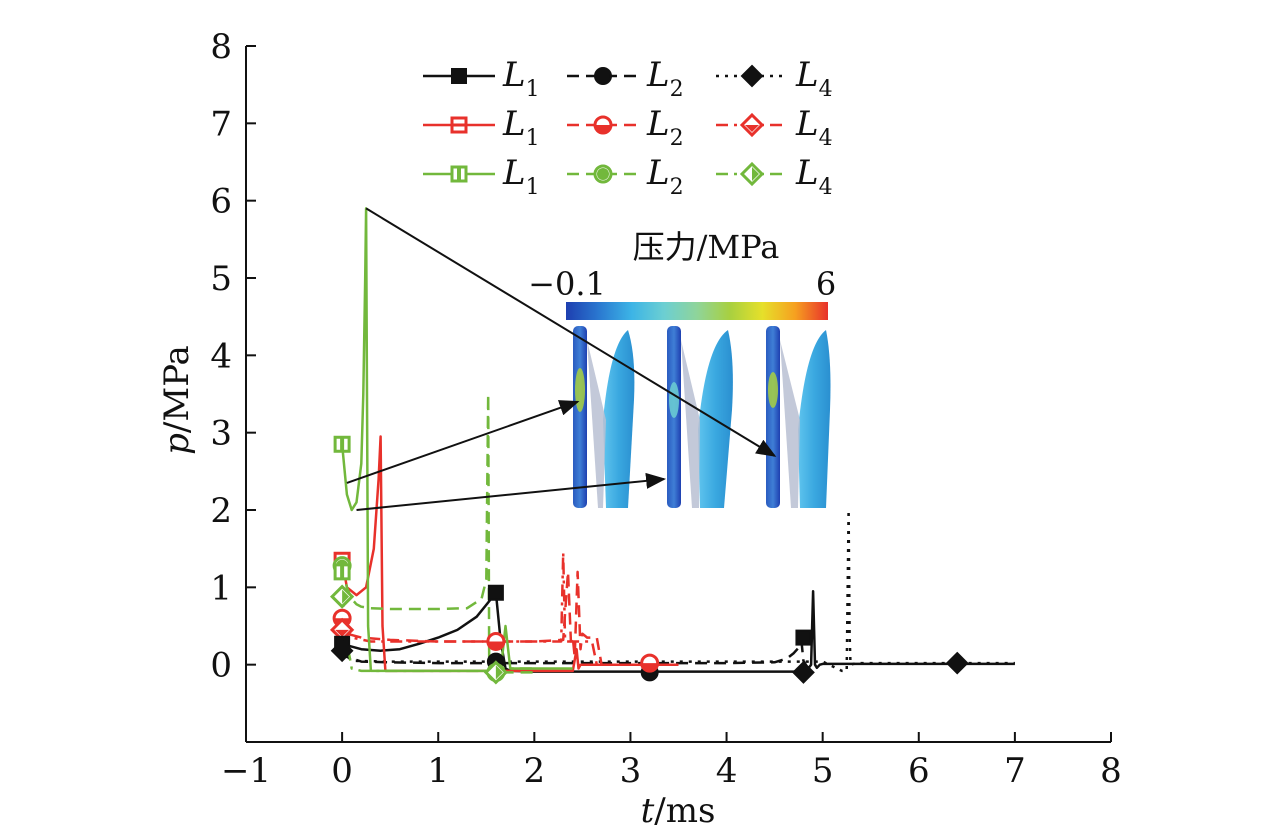 This screenshot has height=833, width=1276. What do you see at coordinates (221, 202) in the screenshot?
I see `y-tick-label: 6` at bounding box center [221, 202].